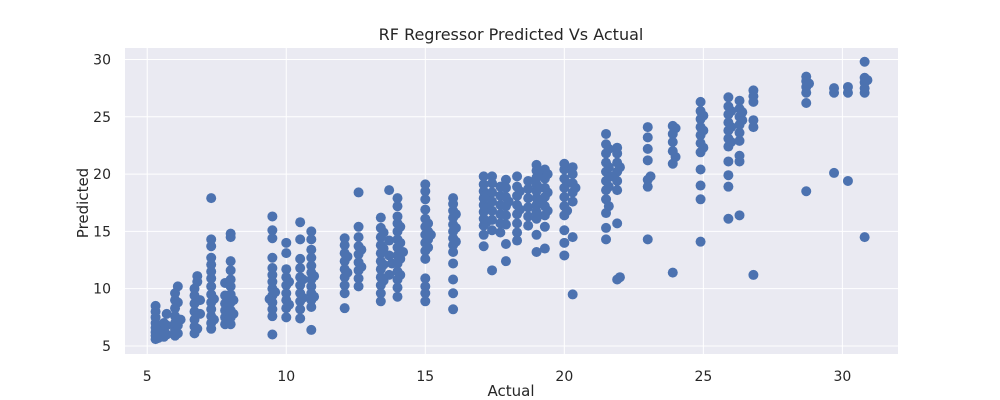  Describe the element at coordinates (147, 377) in the screenshot. I see `x-tick-label: 5` at that location.